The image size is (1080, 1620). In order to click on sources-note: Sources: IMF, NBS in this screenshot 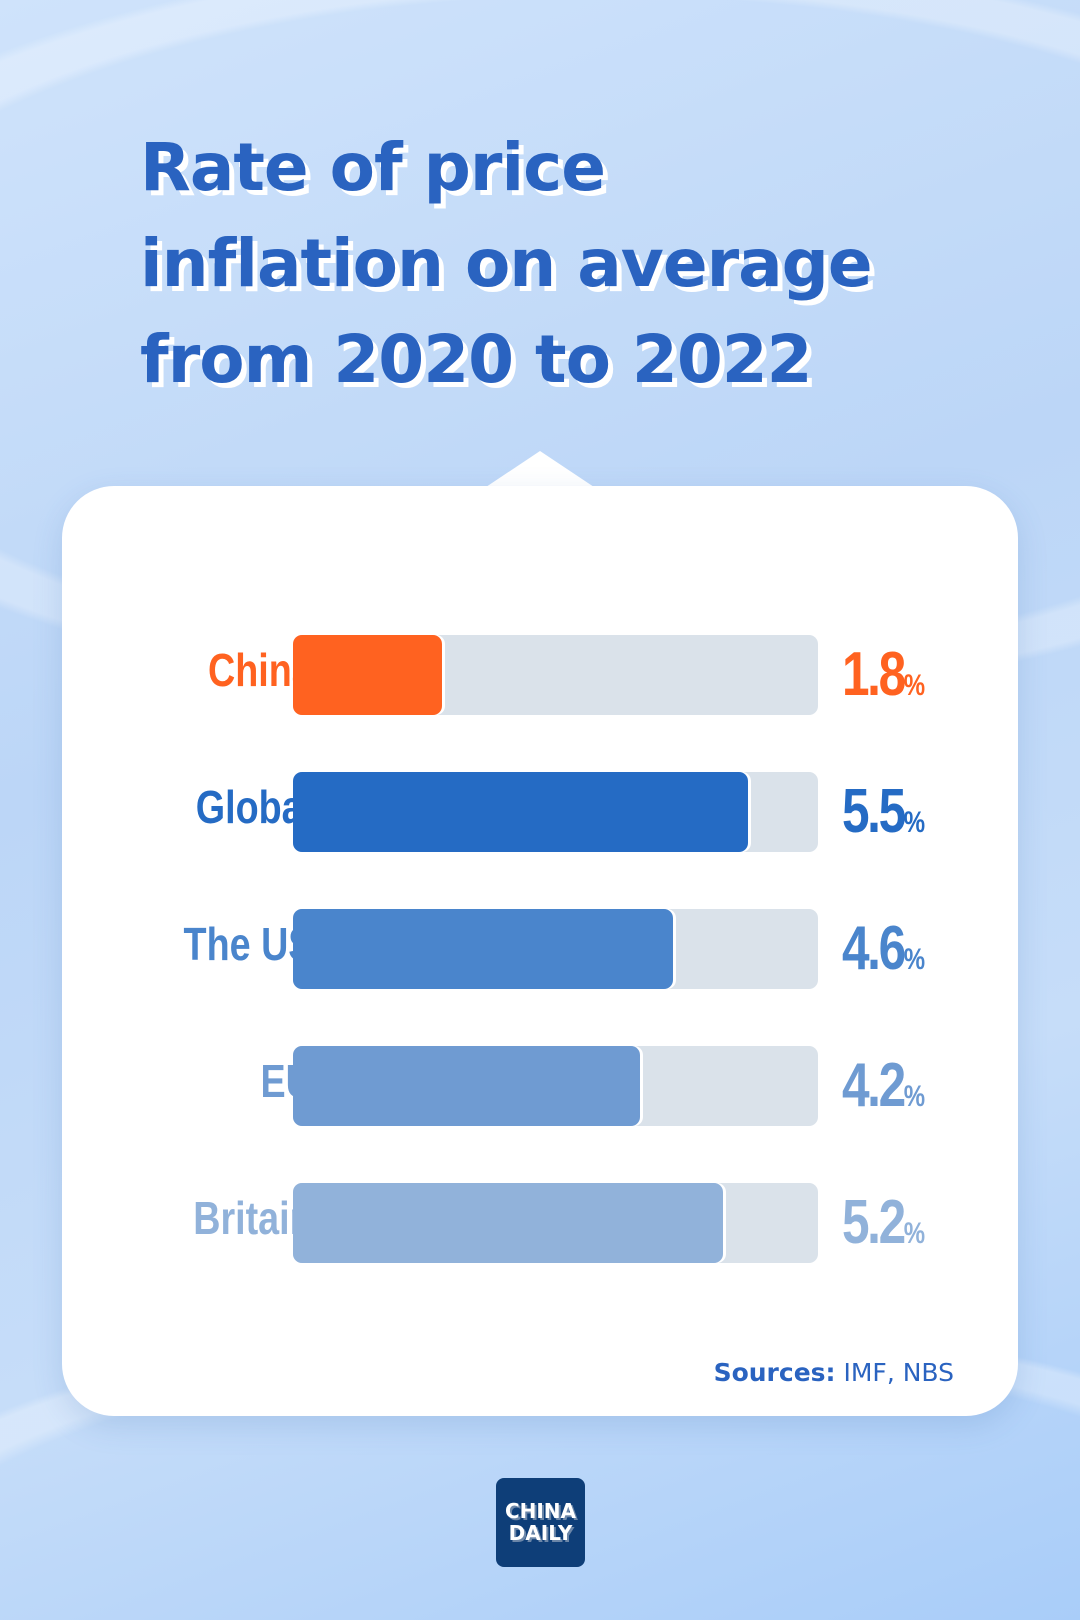, I will do `click(834, 1372)`.